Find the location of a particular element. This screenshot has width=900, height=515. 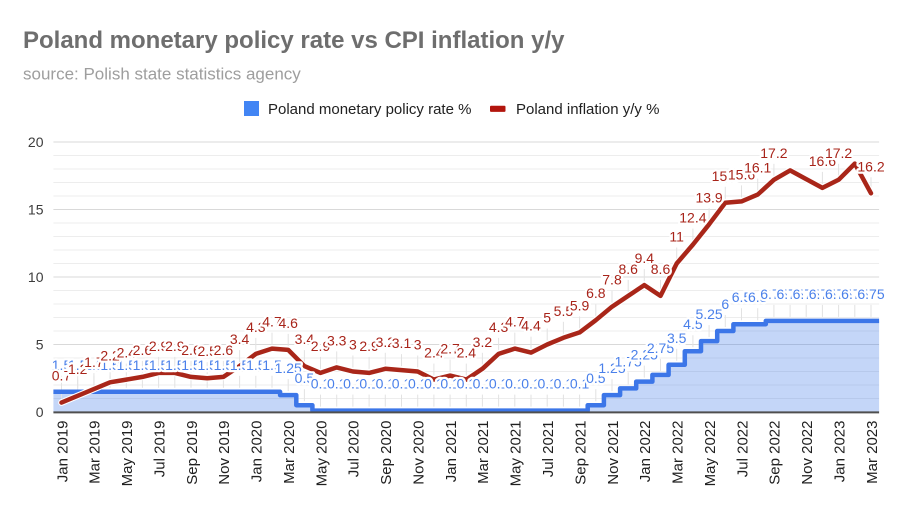

svg-text: 16.1 is located at coordinates (757, 168).